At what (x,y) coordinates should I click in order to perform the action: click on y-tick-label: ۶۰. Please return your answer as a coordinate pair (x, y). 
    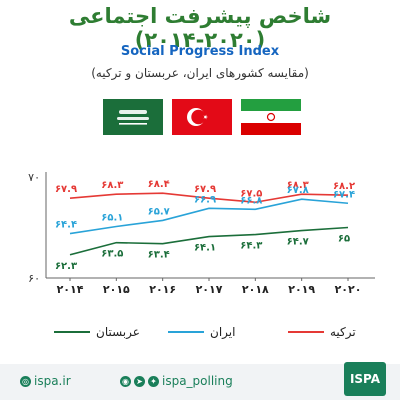
    Looking at the image, I should click on (34, 278).